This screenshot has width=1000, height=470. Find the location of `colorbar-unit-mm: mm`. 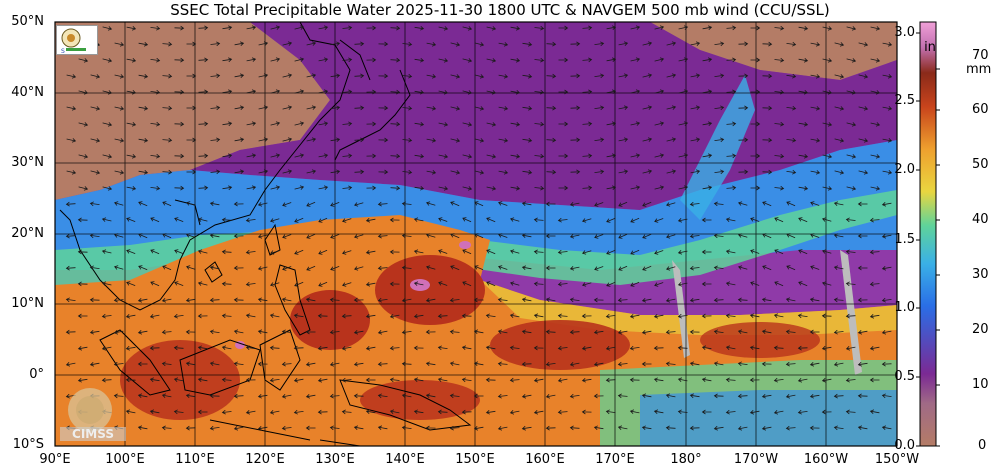

colorbar-unit-mm: mm is located at coordinates (979, 69).